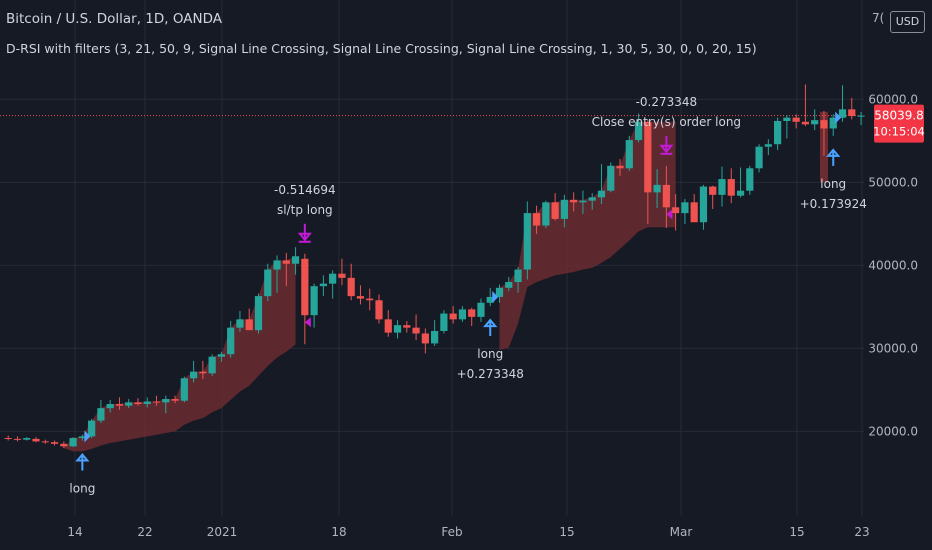 The width and height of the screenshot is (932, 550). What do you see at coordinates (899, 123) in the screenshot?
I see `current-price-tag` at bounding box center [899, 123].